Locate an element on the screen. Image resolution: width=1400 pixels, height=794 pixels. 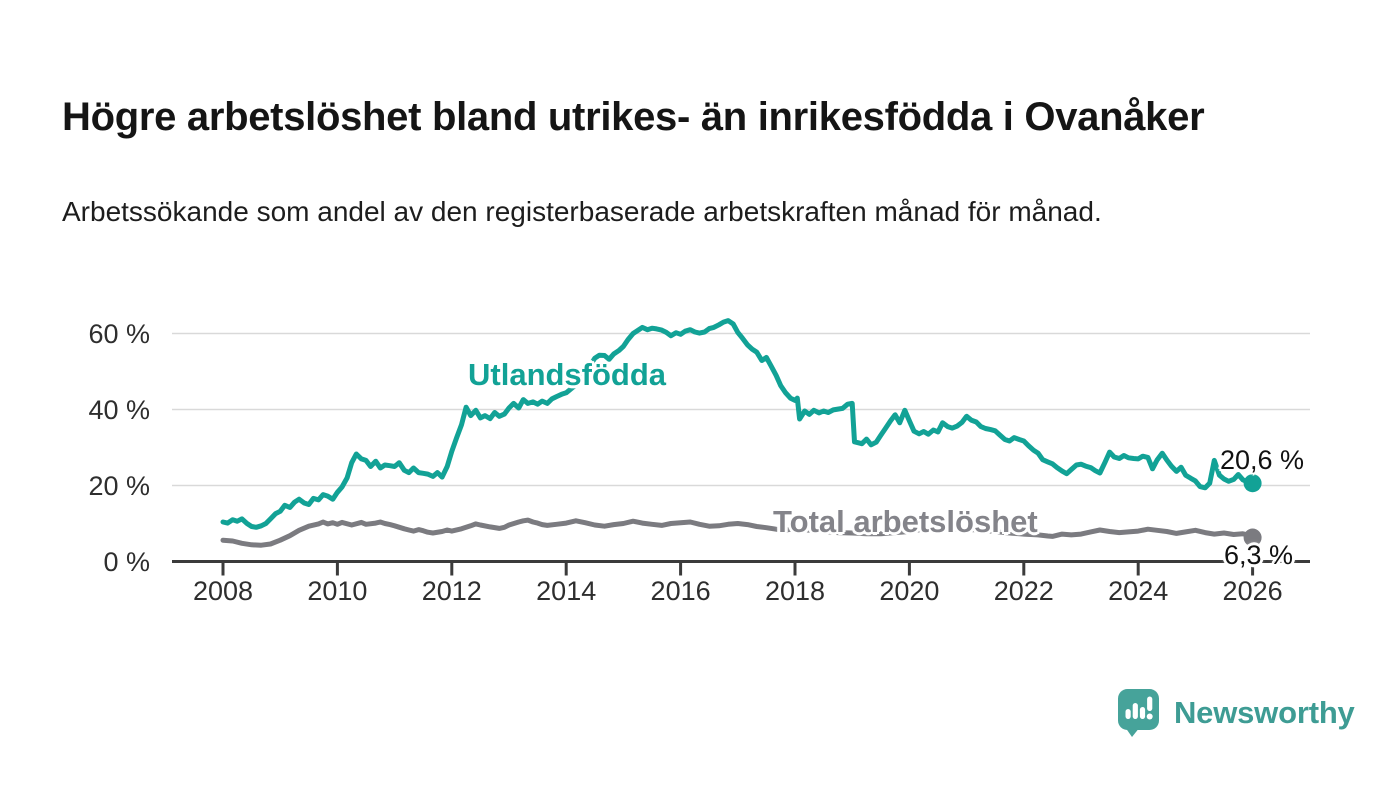
x-tick-label: 2026 is located at coordinates (1253, 591).